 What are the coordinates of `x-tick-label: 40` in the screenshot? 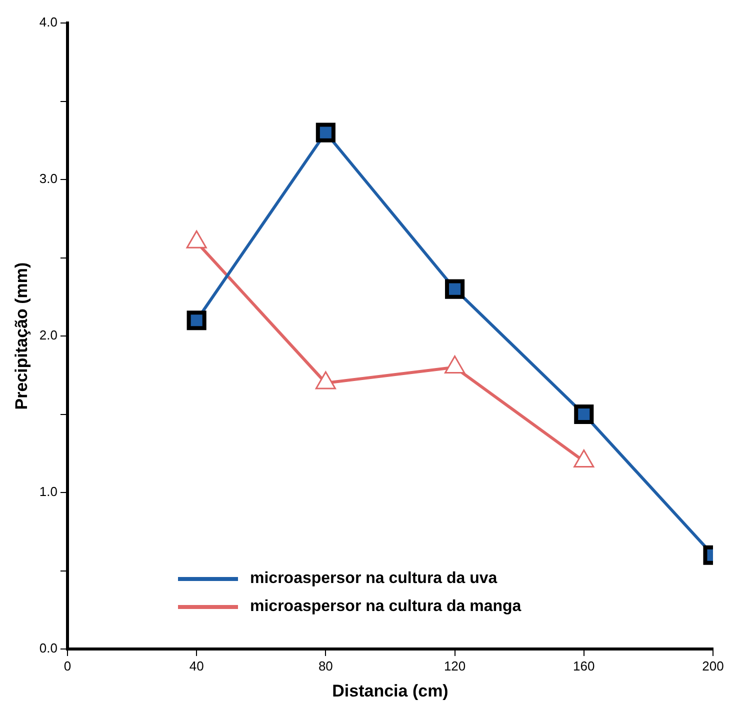 It's located at (196, 666).